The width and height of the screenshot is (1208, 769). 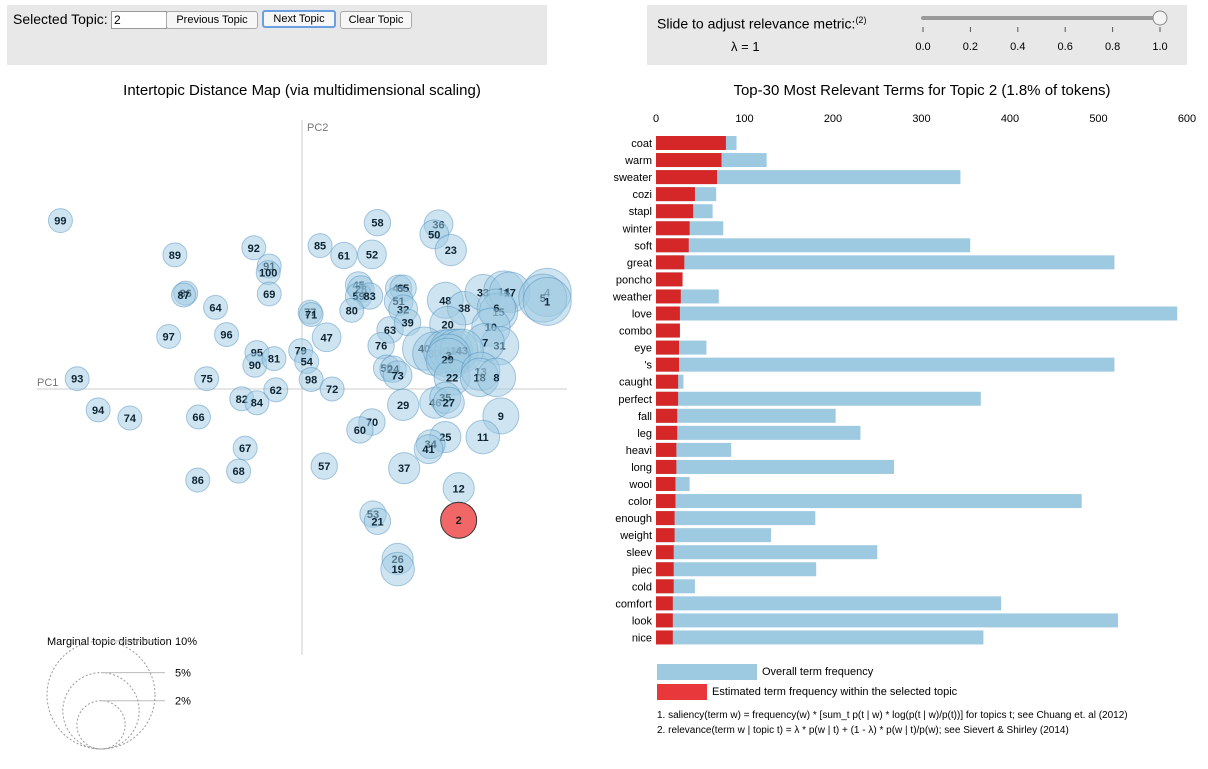 What do you see at coordinates (644, 434) in the screenshot?
I see `term-label: leg` at bounding box center [644, 434].